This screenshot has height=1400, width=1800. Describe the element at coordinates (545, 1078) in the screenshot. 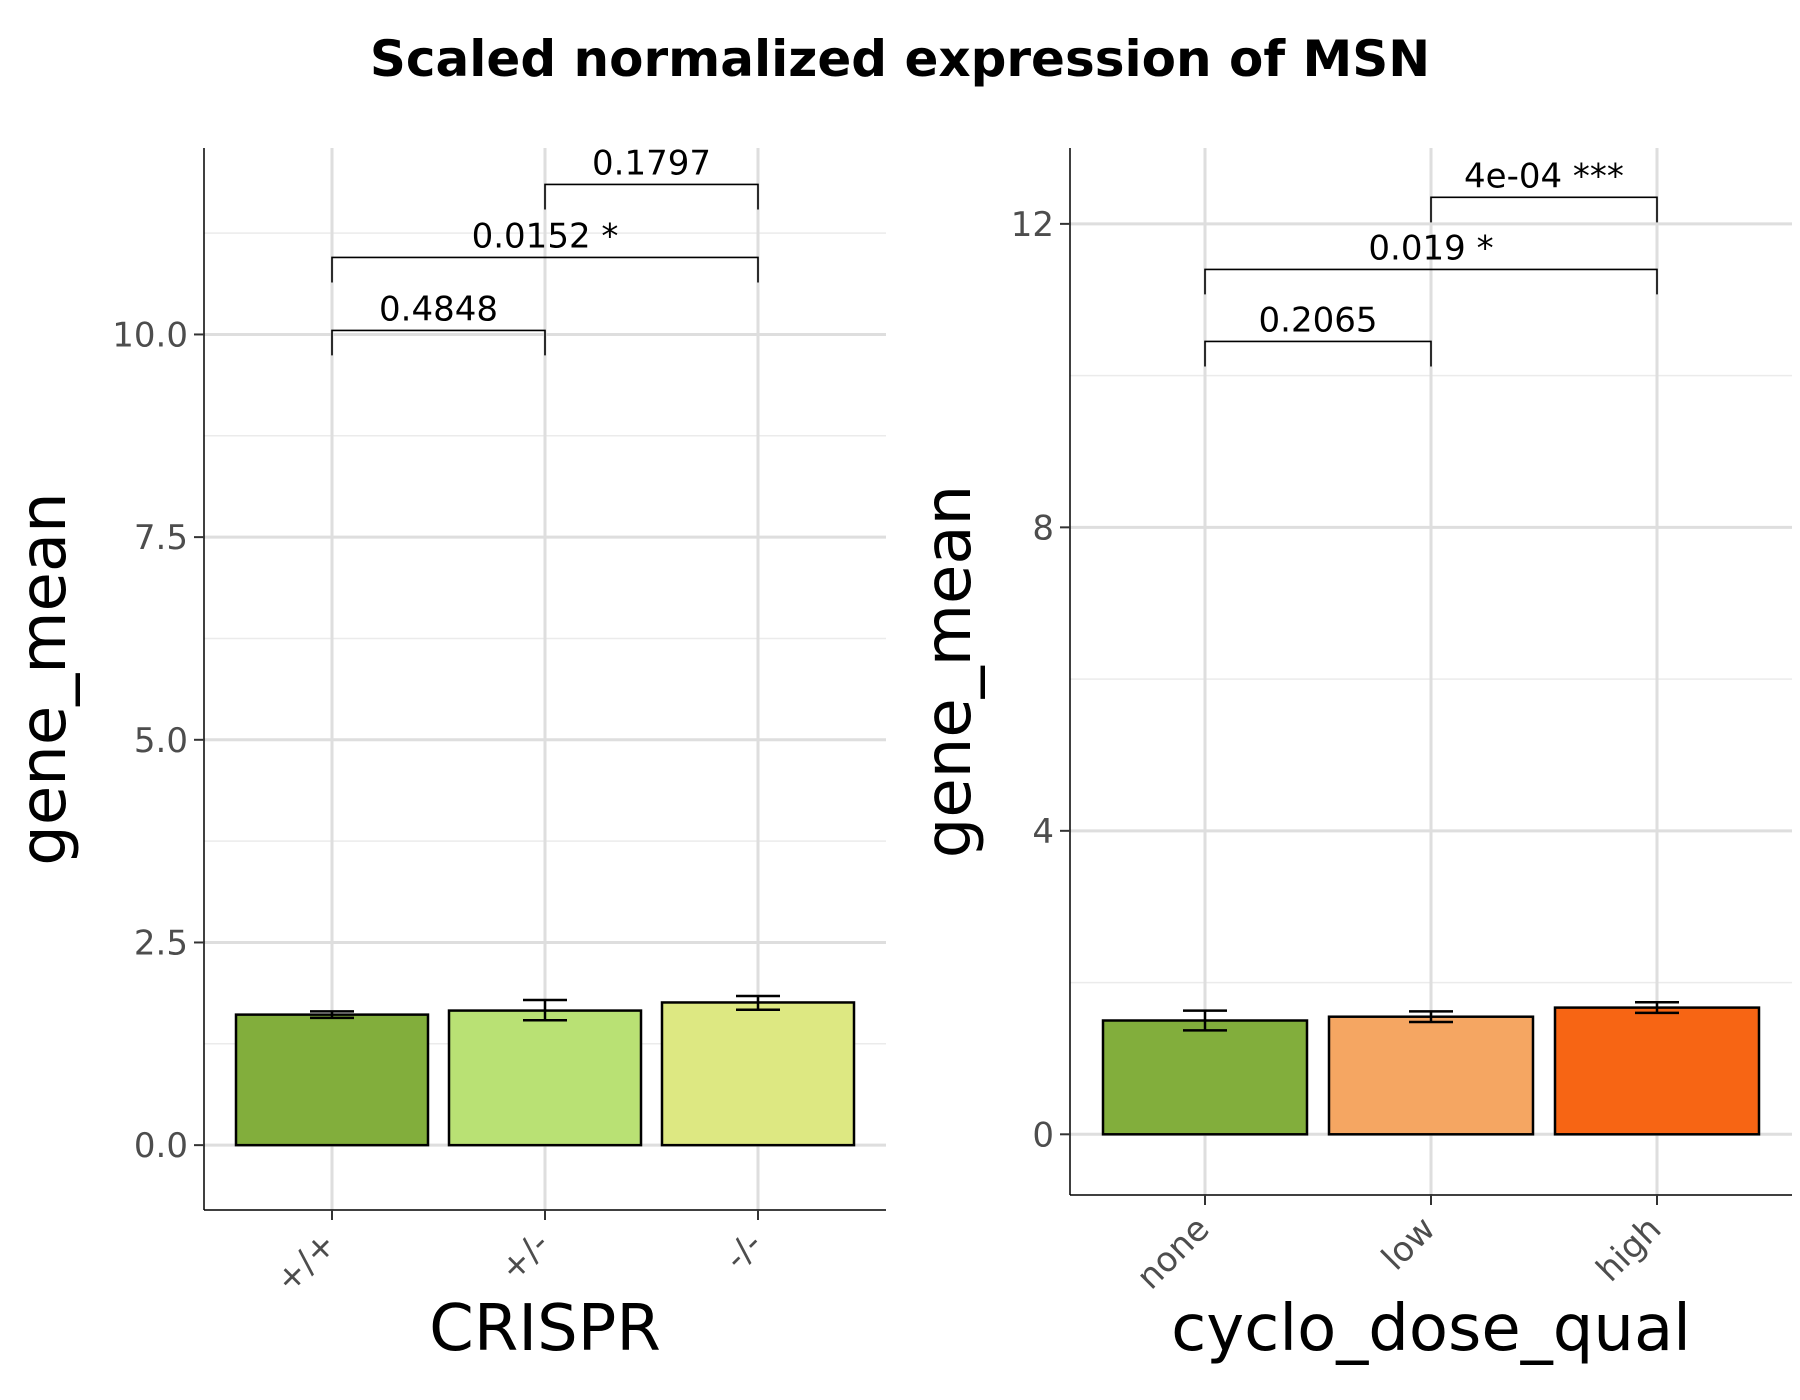

I see `bar-+/-` at that location.